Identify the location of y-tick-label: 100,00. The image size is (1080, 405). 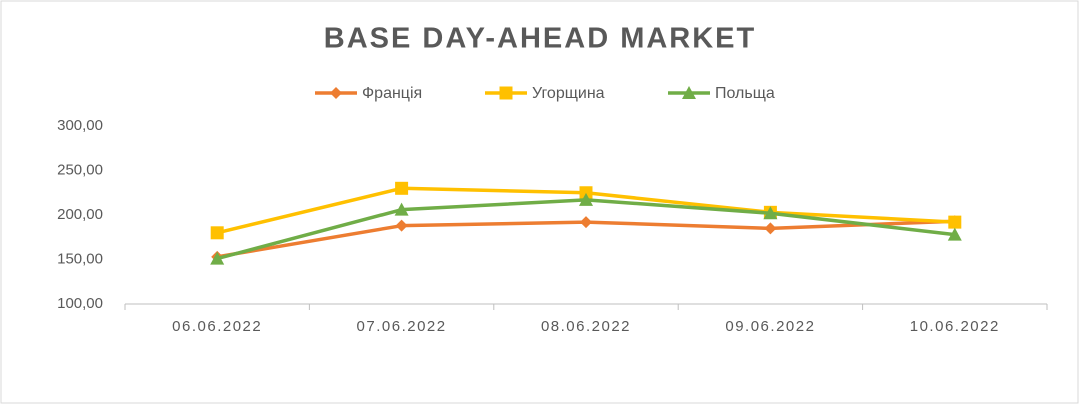
(80, 303).